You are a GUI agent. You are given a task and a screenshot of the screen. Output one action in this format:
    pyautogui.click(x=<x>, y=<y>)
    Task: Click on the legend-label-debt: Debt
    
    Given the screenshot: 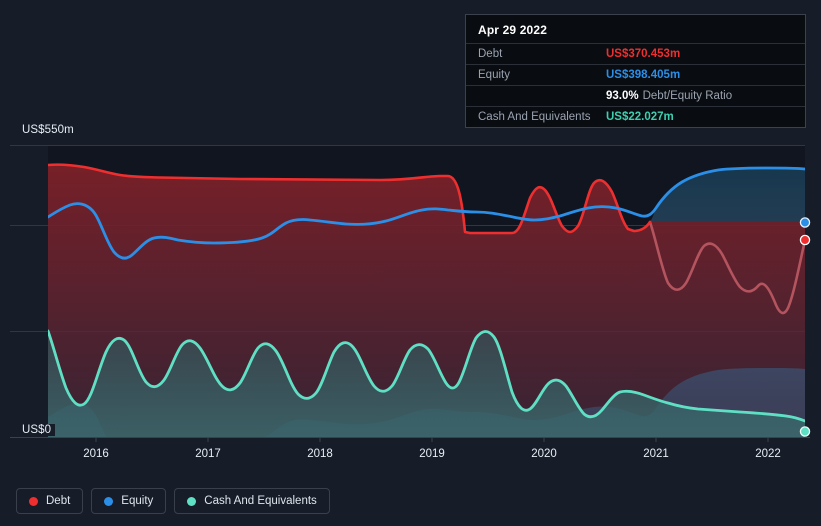 What is the action you would take?
    pyautogui.click(x=58, y=501)
    